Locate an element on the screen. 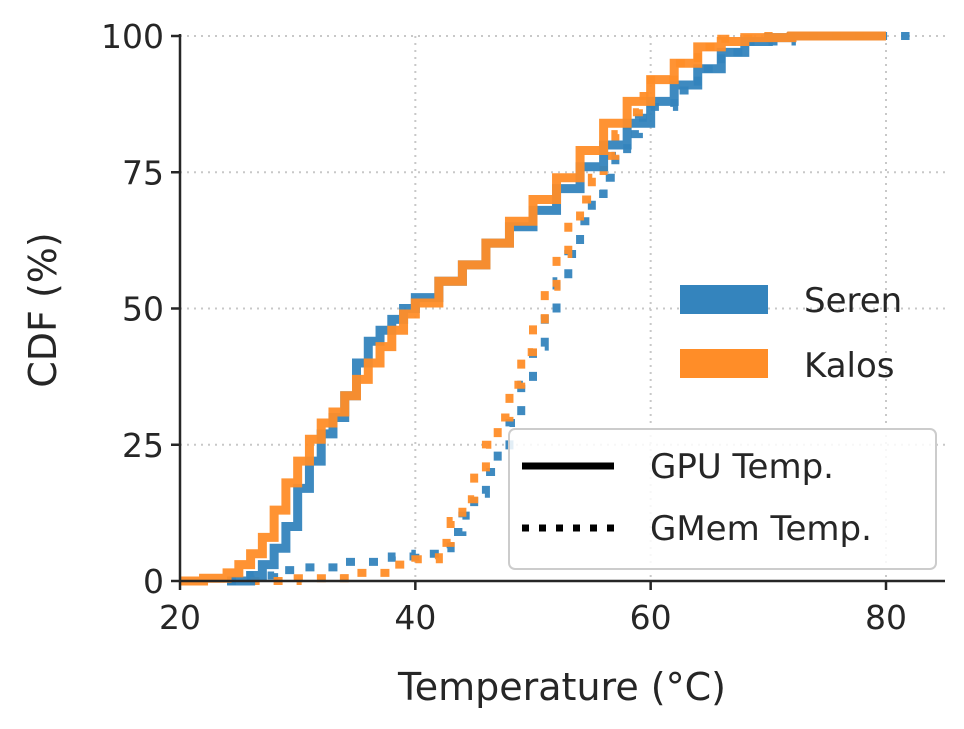  legend-swatch-seren is located at coordinates (724, 299).